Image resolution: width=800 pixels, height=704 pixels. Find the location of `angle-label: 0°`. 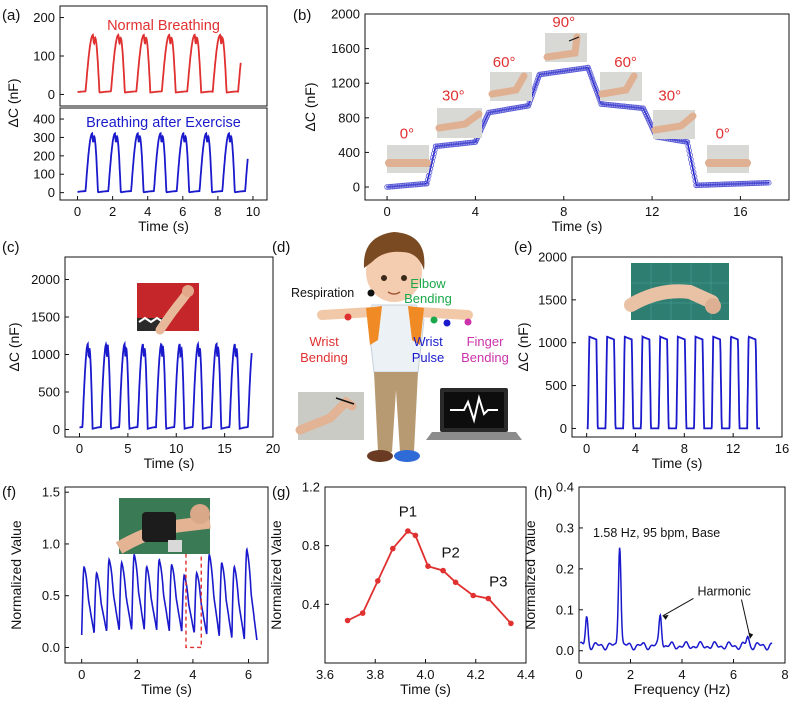

angle-label: 0° is located at coordinates (723, 134).